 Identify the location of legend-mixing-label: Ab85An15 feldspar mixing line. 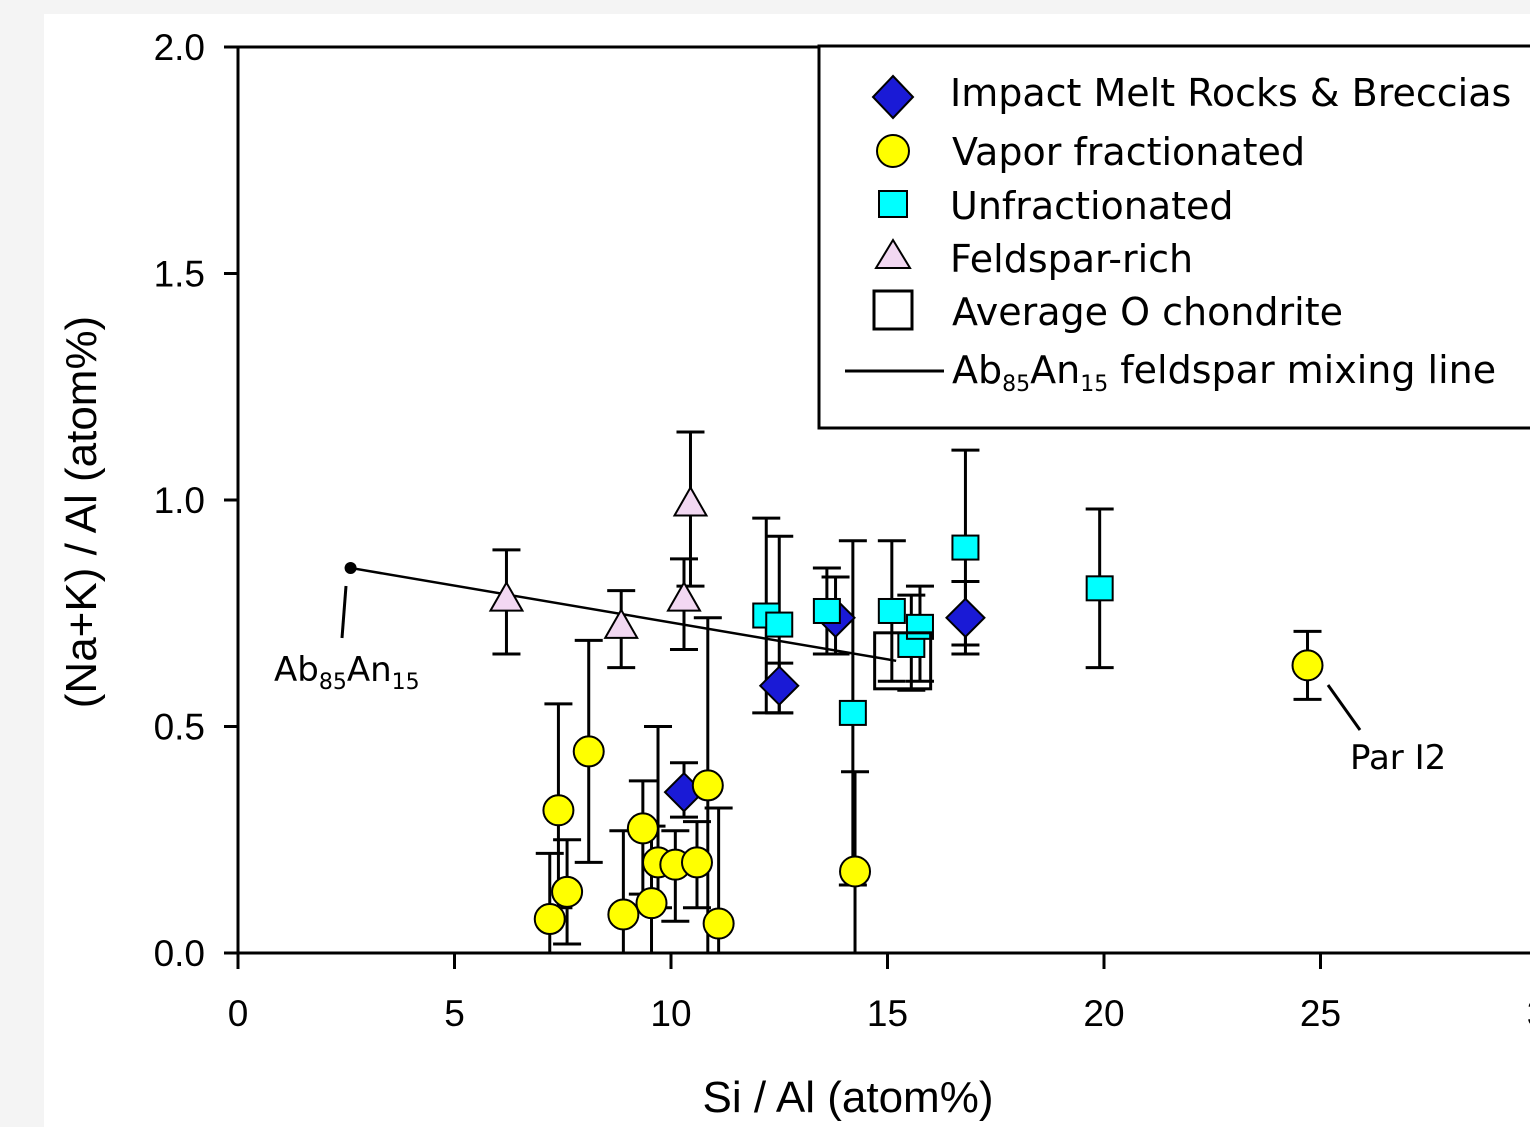
(1224, 372).